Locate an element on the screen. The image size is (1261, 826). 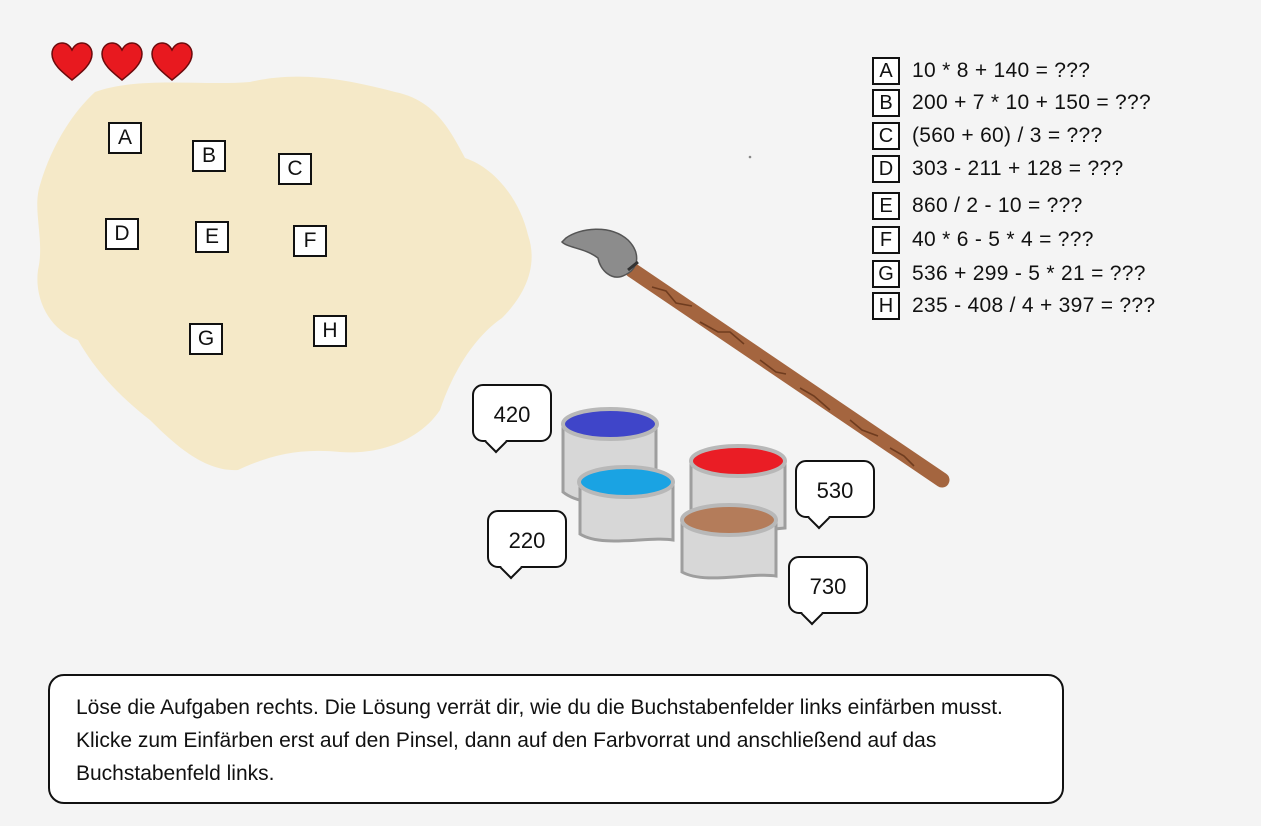
task-letter: C is located at coordinates (886, 136).